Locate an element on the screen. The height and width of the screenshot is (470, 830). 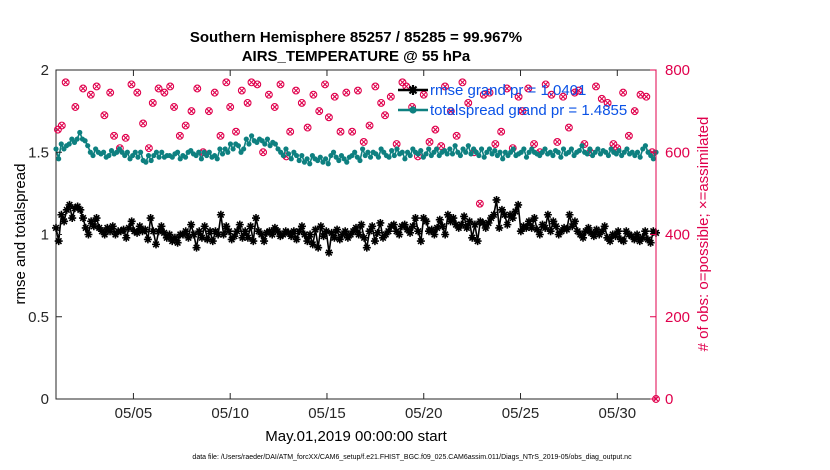
x-tick-label: 05/15 is located at coordinates (327, 413).